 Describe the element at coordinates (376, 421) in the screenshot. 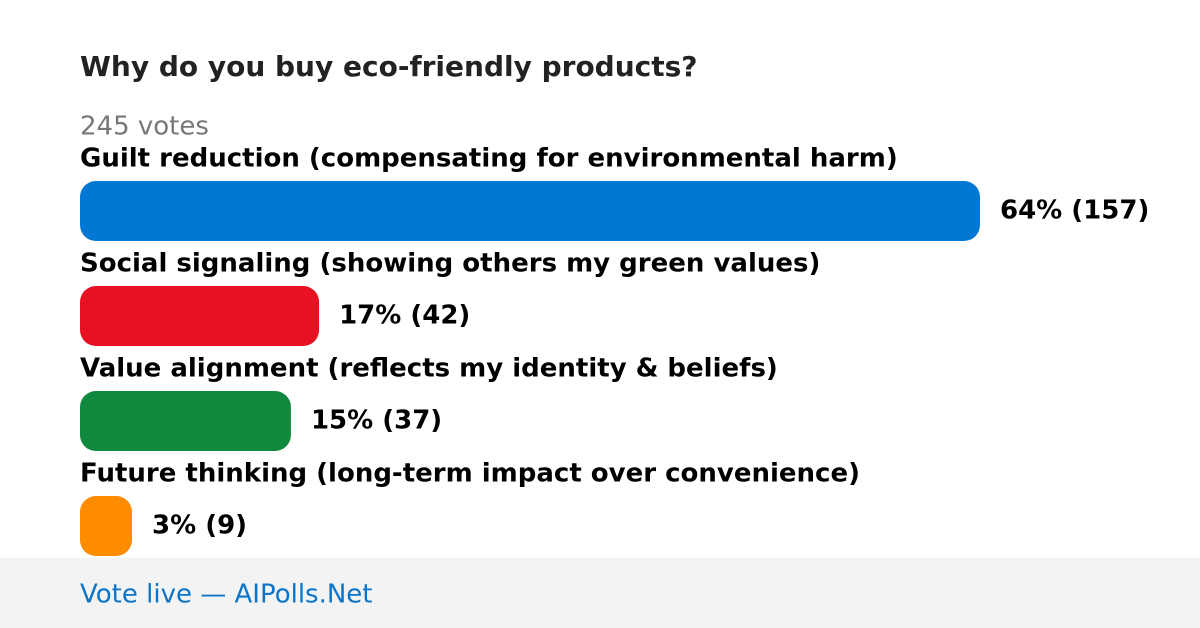

I see `value-label: 15% (37)` at that location.